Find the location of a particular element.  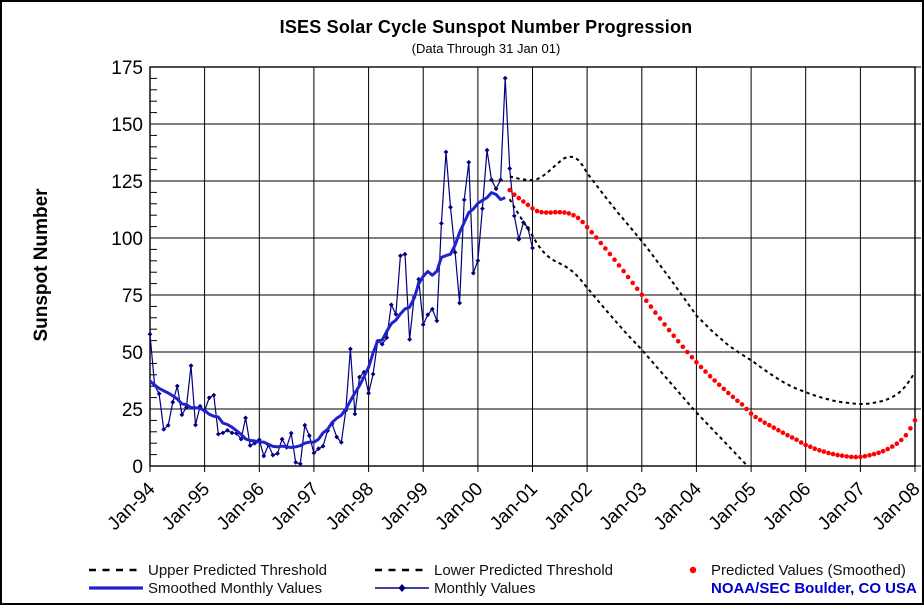

upper-threshold-dash-swatch is located at coordinates (116, 570).